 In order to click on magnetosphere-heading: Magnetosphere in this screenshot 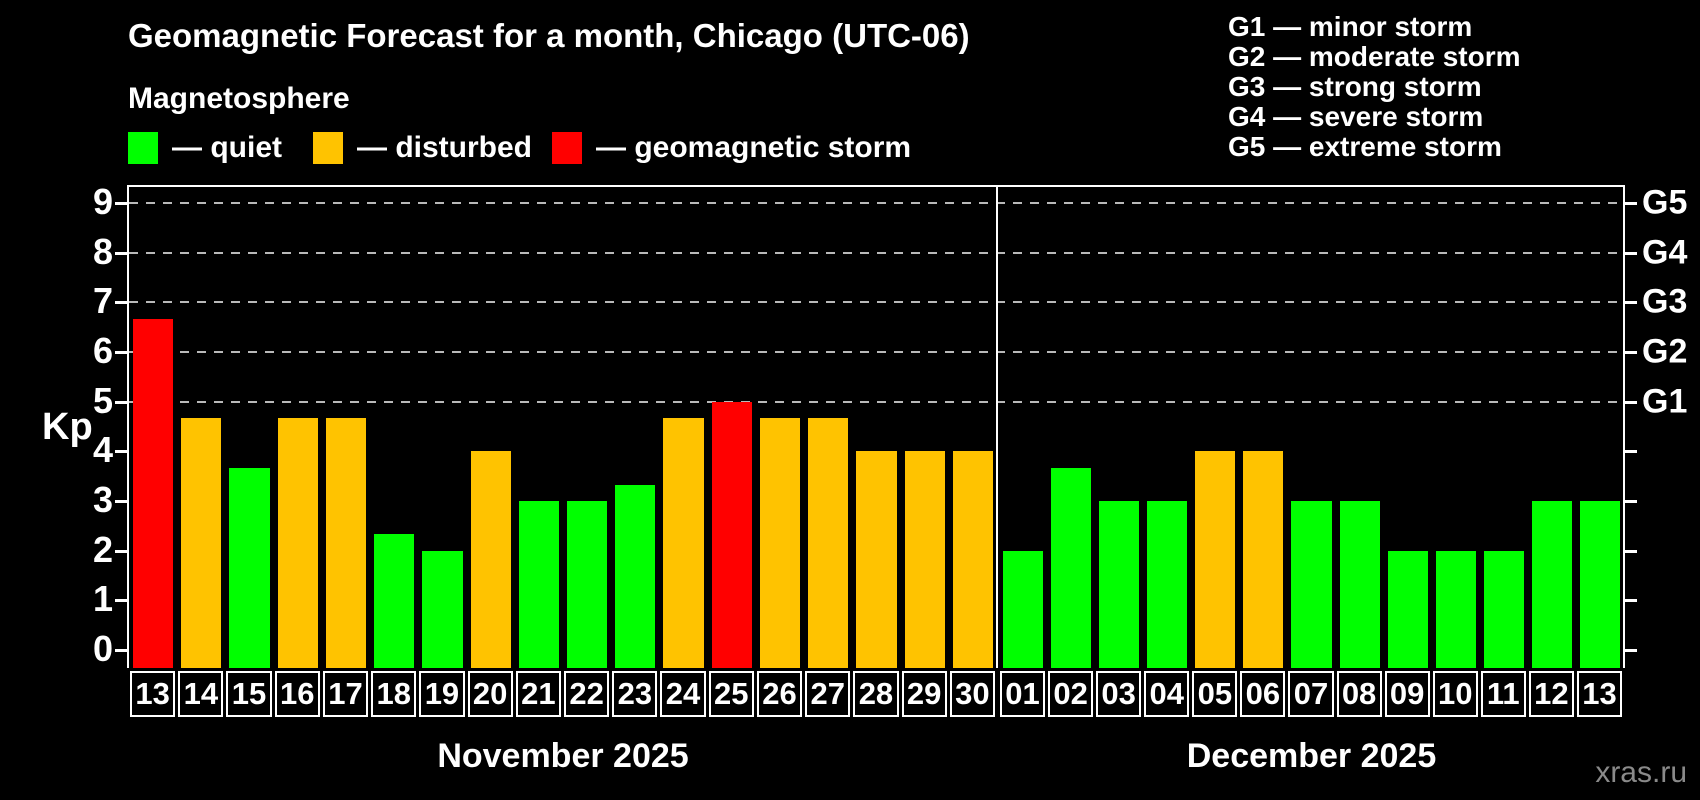, I will do `click(239, 98)`.